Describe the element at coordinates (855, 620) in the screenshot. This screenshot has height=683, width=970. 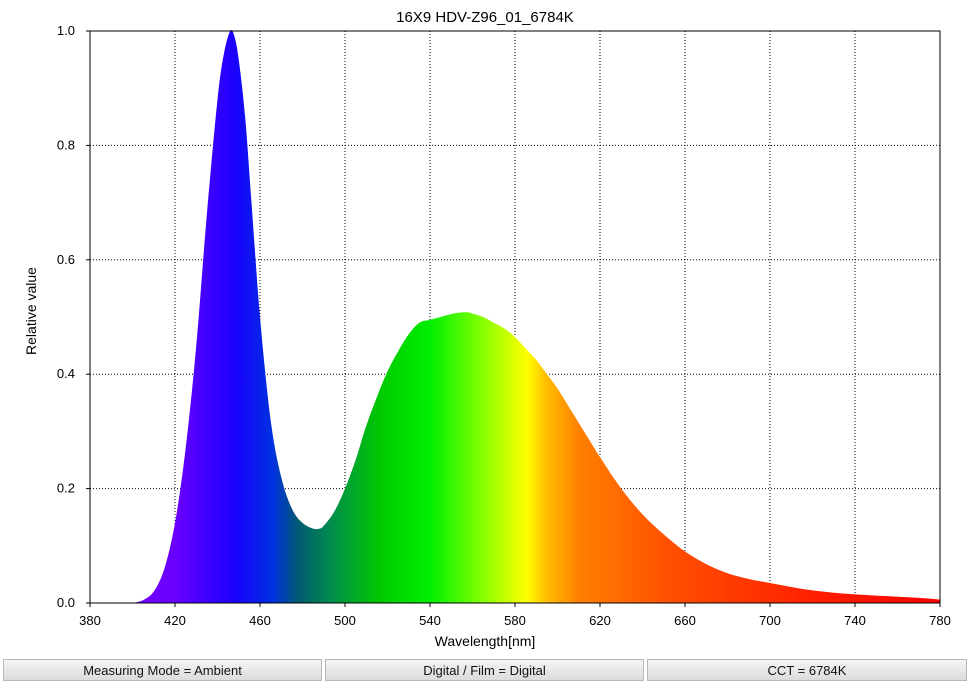
I see `x-tick-label: 740` at that location.